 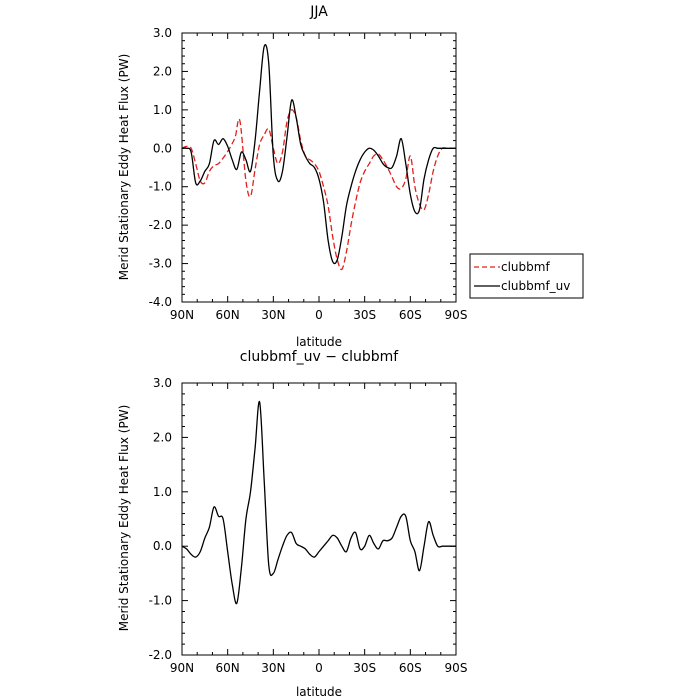 What do you see at coordinates (318, 190) in the screenshot?
I see `top-series-line-clubbmf` at bounding box center [318, 190].